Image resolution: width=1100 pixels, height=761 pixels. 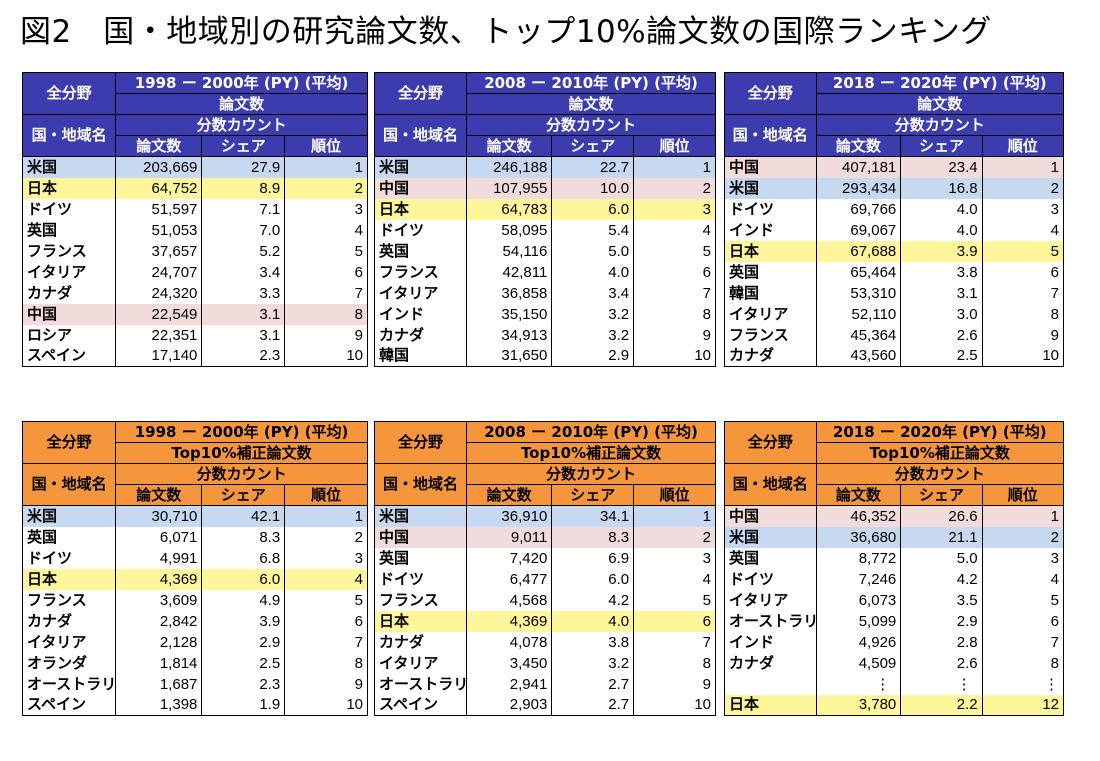 What do you see at coordinates (858, 272) in the screenshot?
I see `paper-count: 65,464` at bounding box center [858, 272].